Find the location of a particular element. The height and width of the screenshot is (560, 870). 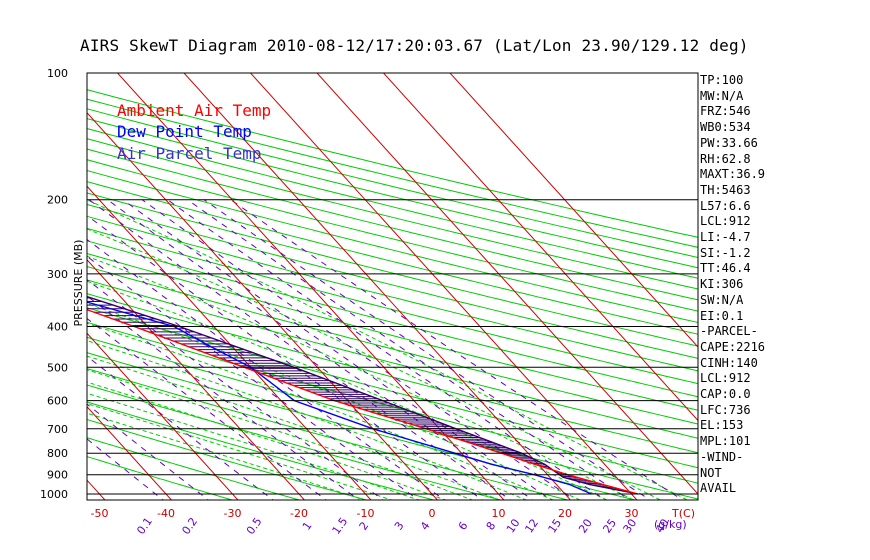

bottom-temp-tick-label: -40 is located at coordinates (166, 513).